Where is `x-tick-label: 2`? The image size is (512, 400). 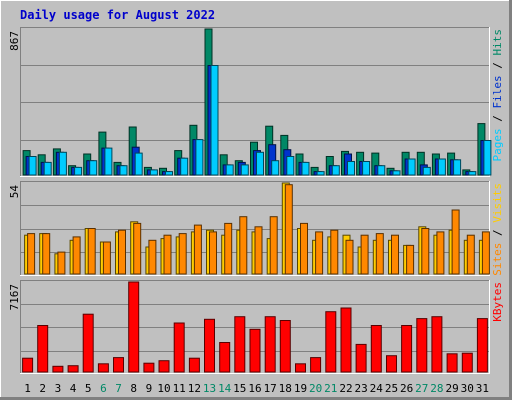
x-tick-label: 2 is located at coordinates (42, 388).